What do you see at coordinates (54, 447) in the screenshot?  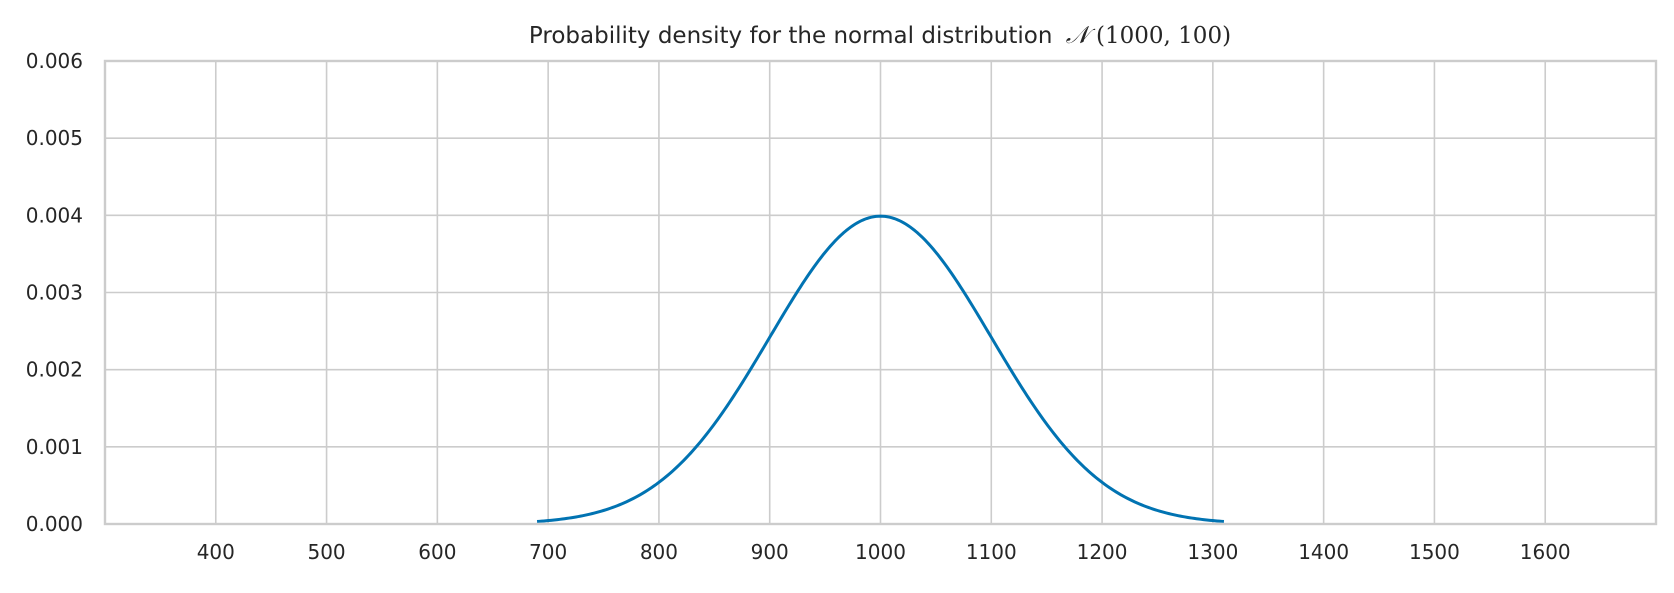 I see `y-tick-label: 0.001` at bounding box center [54, 447].